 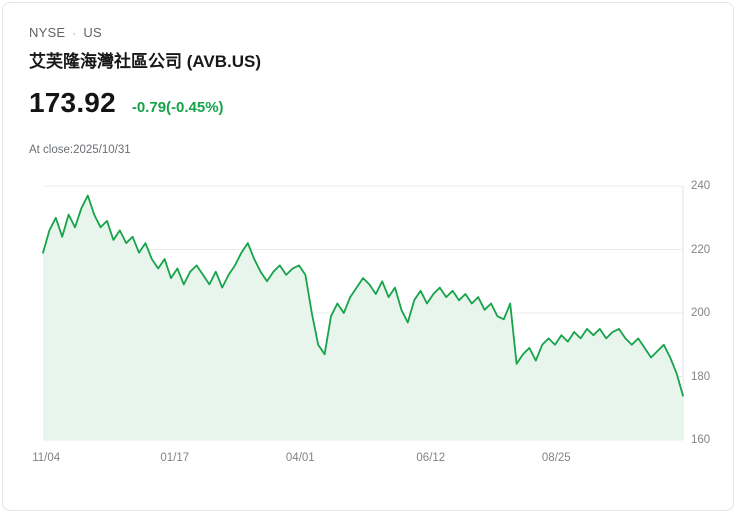 What do you see at coordinates (701, 186) in the screenshot?
I see `y-tick-label: 240` at bounding box center [701, 186].